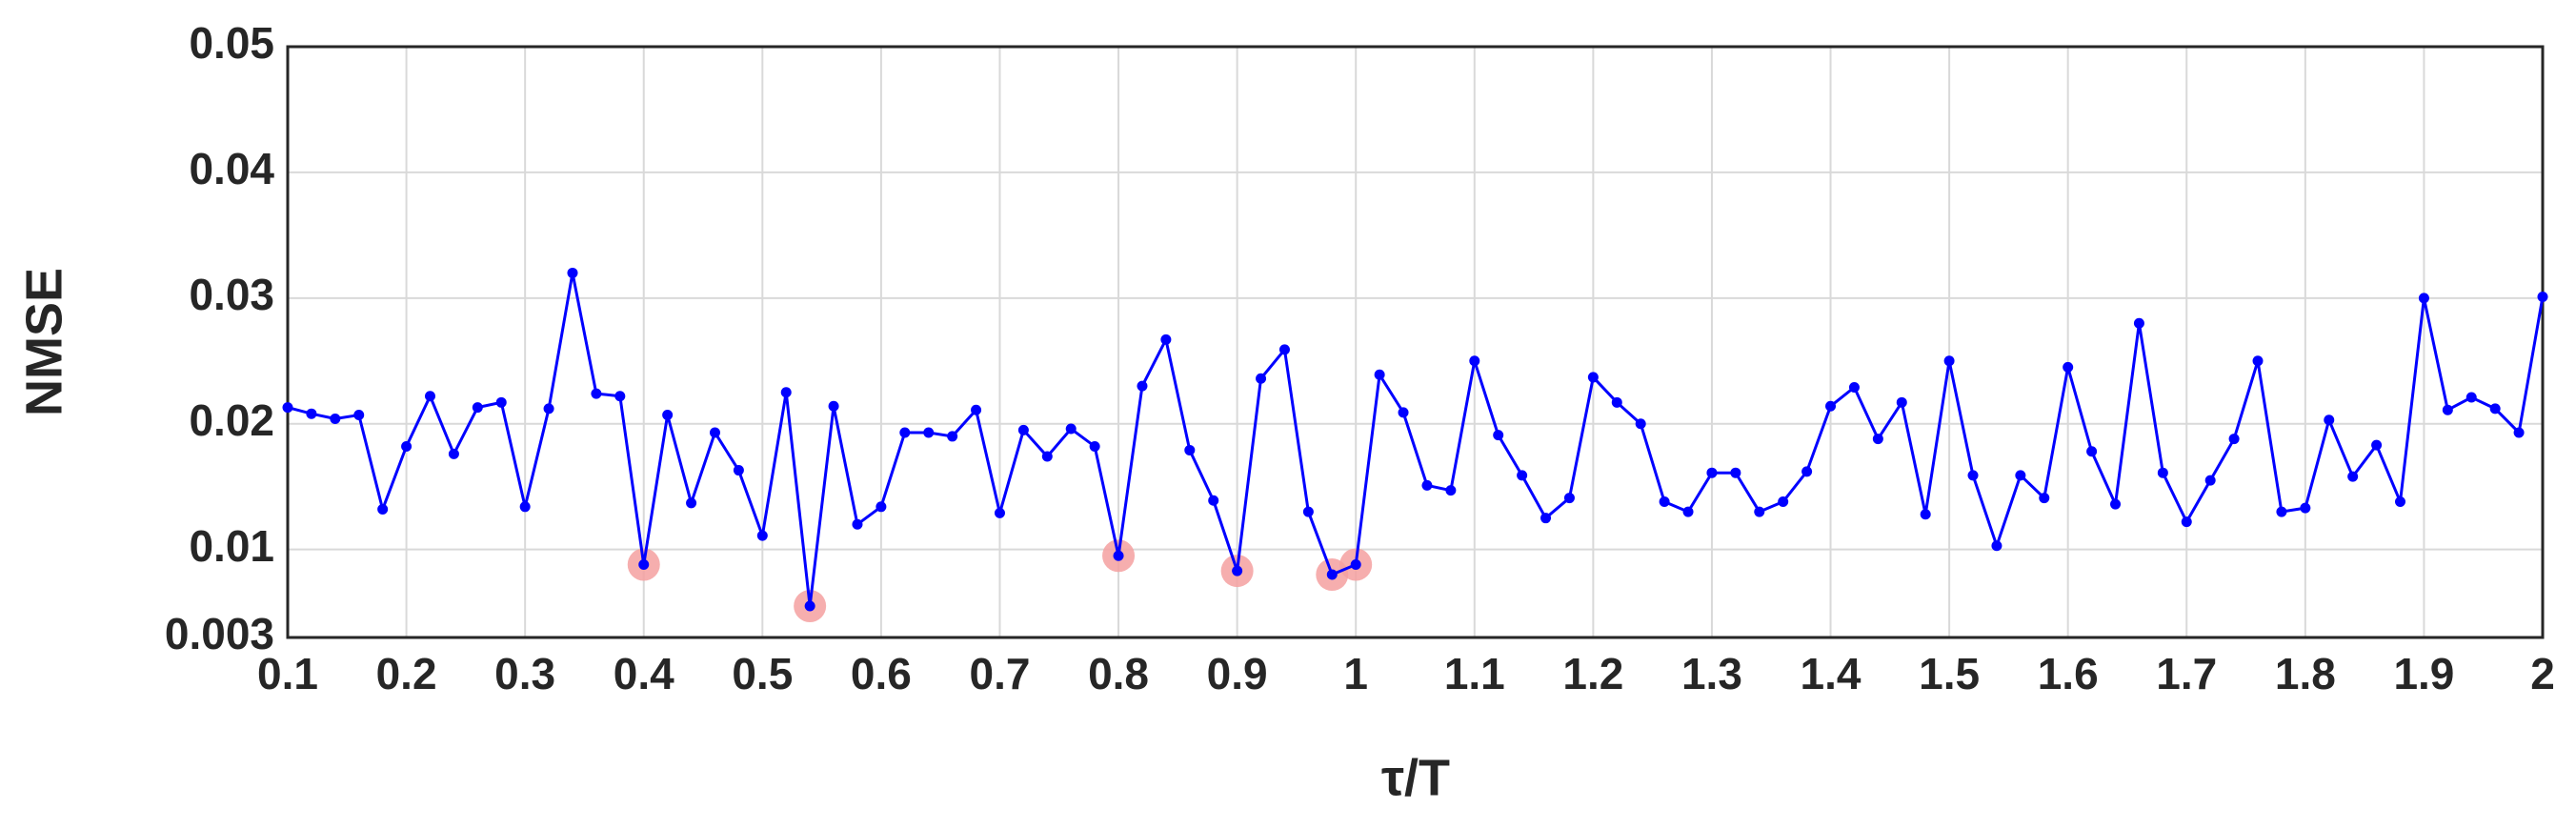 This screenshot has height=829, width=2576. Describe the element at coordinates (407, 673) in the screenshot. I see `x-tick-label: 0.2` at that location.